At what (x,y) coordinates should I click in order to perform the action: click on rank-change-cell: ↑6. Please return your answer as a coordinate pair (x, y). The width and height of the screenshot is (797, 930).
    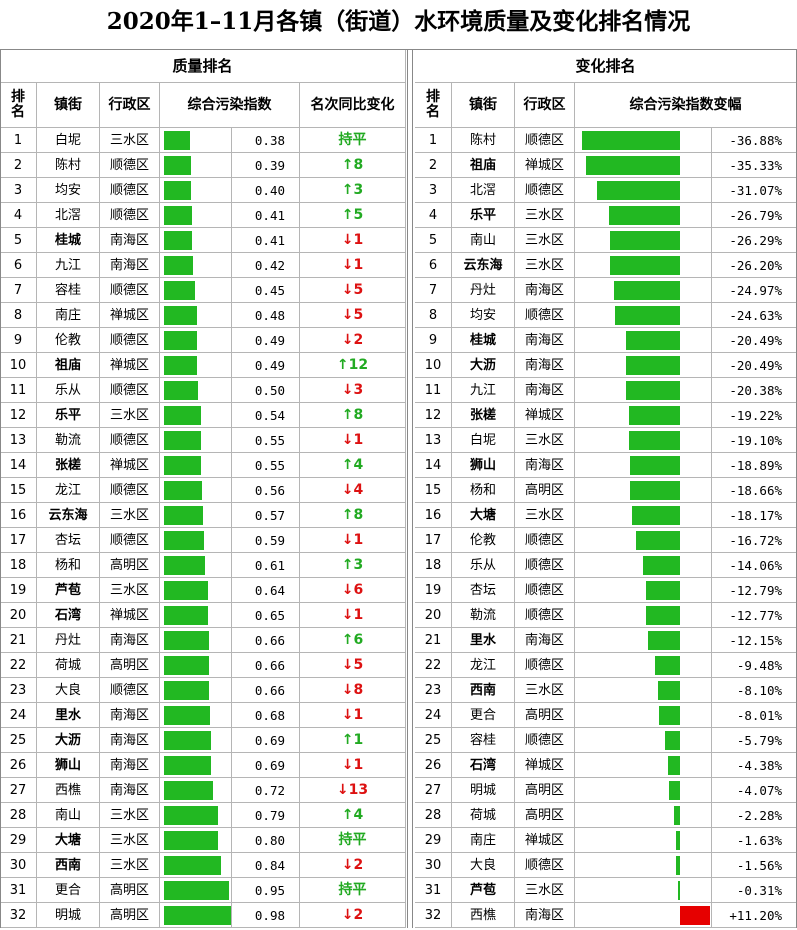
    Looking at the image, I should click on (353, 640).